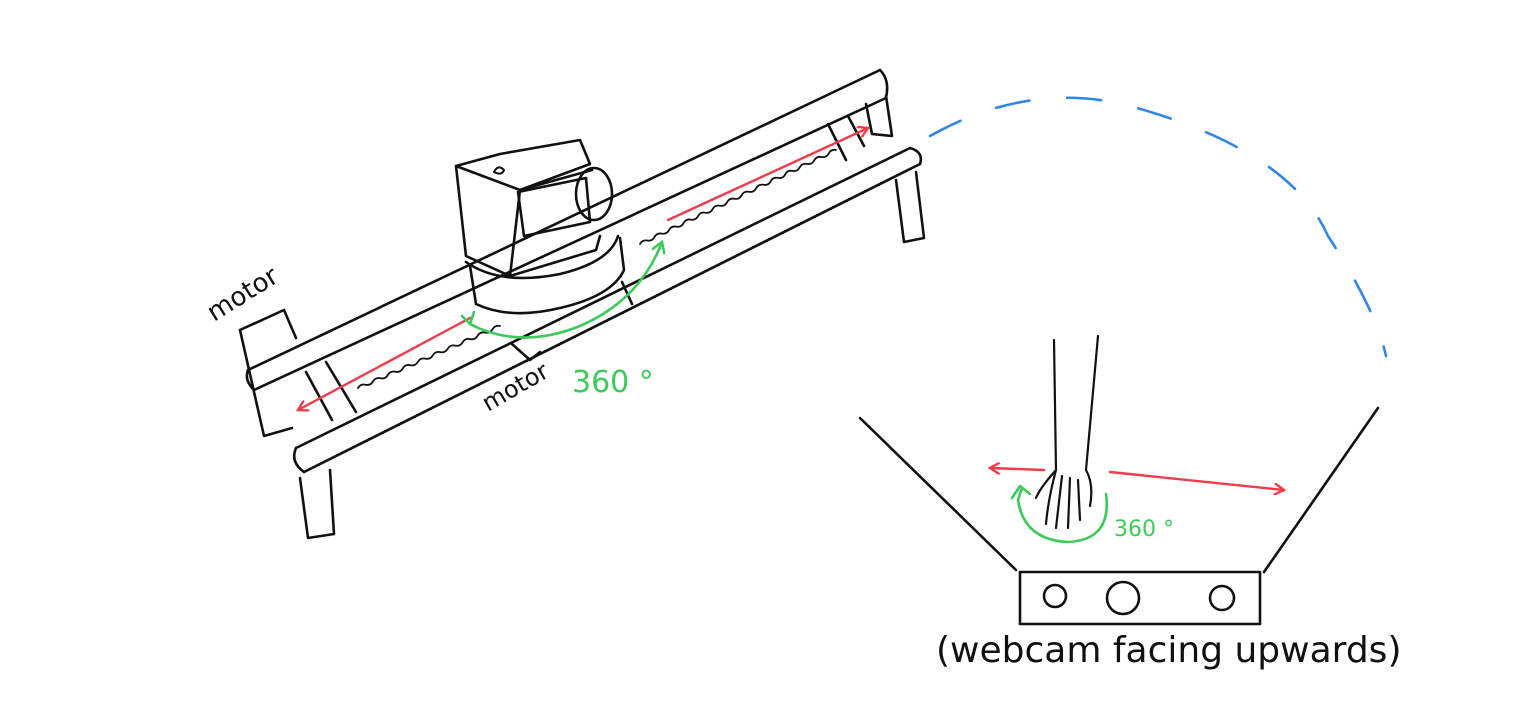 The image size is (1536, 722). Describe the element at coordinates (565, 202) in the screenshot. I see `camera-lens-icon` at that location.